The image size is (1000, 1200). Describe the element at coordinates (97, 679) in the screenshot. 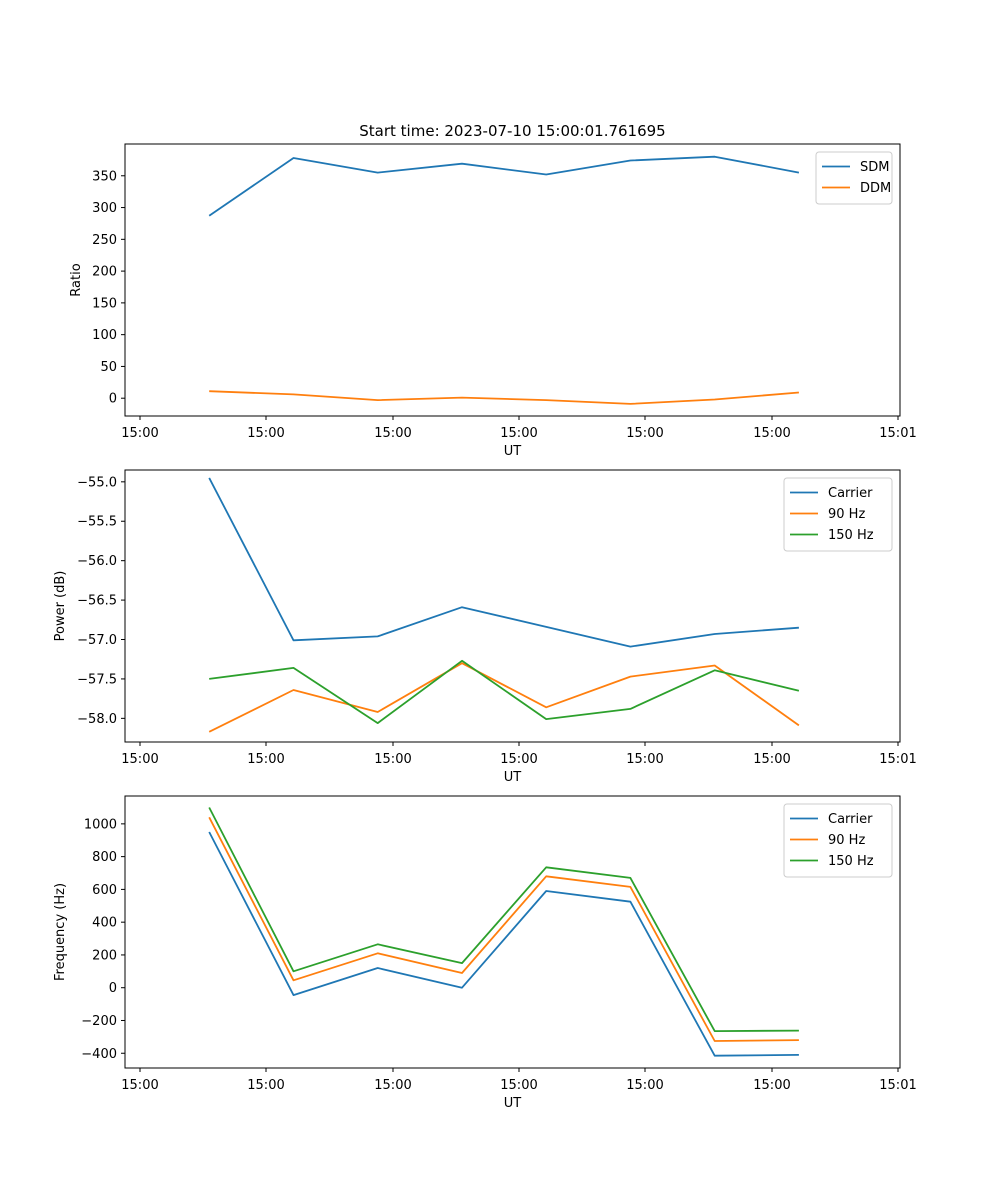

I see `y-tick-label: −57.5` at that location.